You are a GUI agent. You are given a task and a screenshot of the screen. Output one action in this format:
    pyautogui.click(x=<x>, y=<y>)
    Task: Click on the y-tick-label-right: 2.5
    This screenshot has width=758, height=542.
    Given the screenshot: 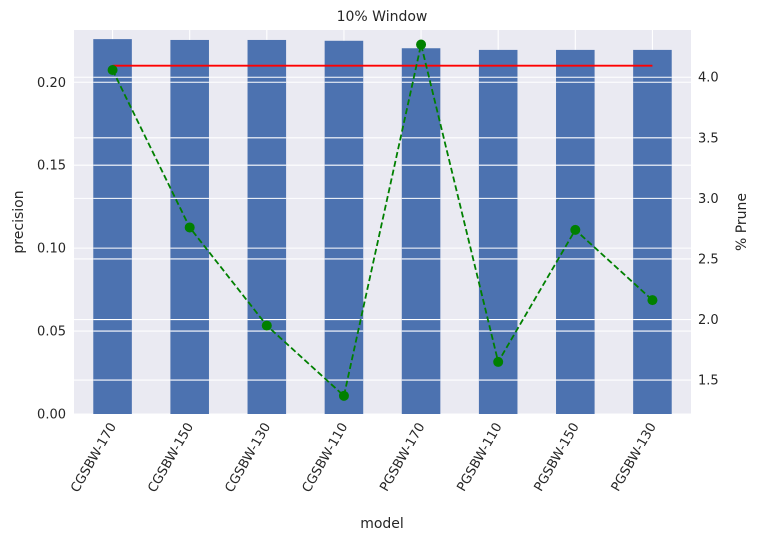 What is the action you would take?
    pyautogui.click(x=708, y=259)
    